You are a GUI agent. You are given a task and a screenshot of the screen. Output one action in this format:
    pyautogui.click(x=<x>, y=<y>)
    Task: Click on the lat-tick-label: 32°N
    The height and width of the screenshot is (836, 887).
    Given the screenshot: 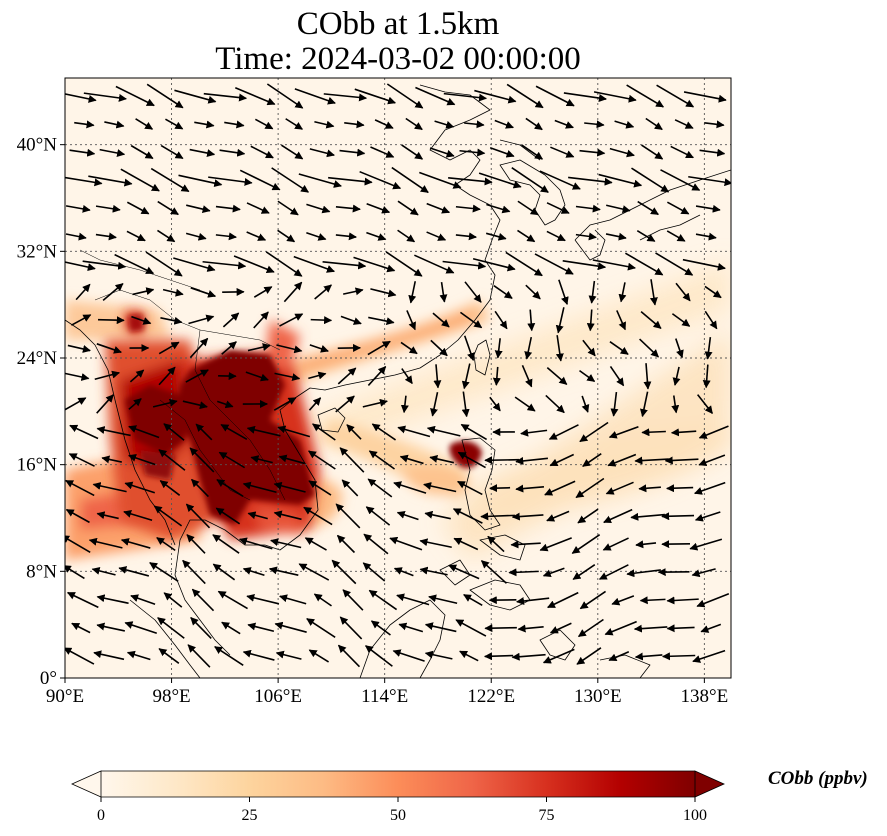 What is the action you would take?
    pyautogui.click(x=37, y=251)
    